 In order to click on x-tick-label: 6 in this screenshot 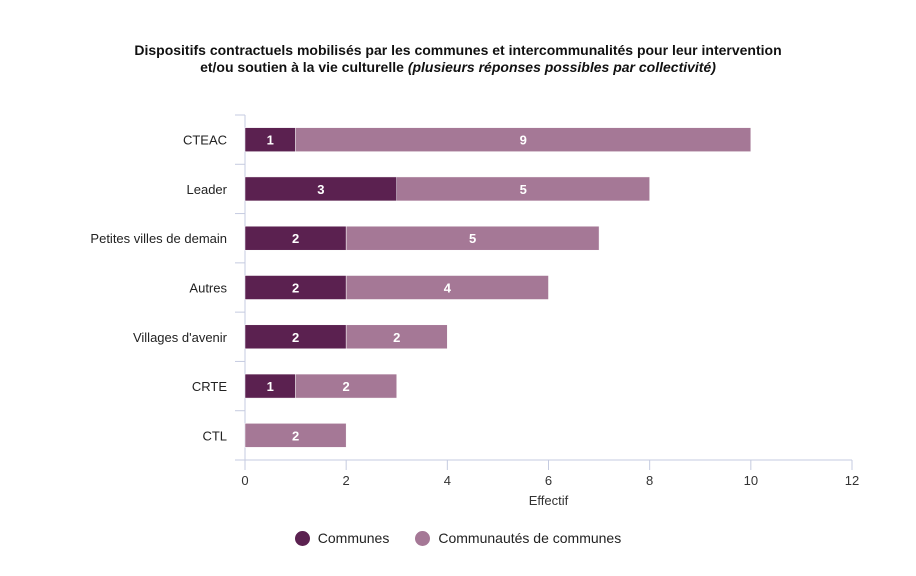, I will do `click(548, 480)`.